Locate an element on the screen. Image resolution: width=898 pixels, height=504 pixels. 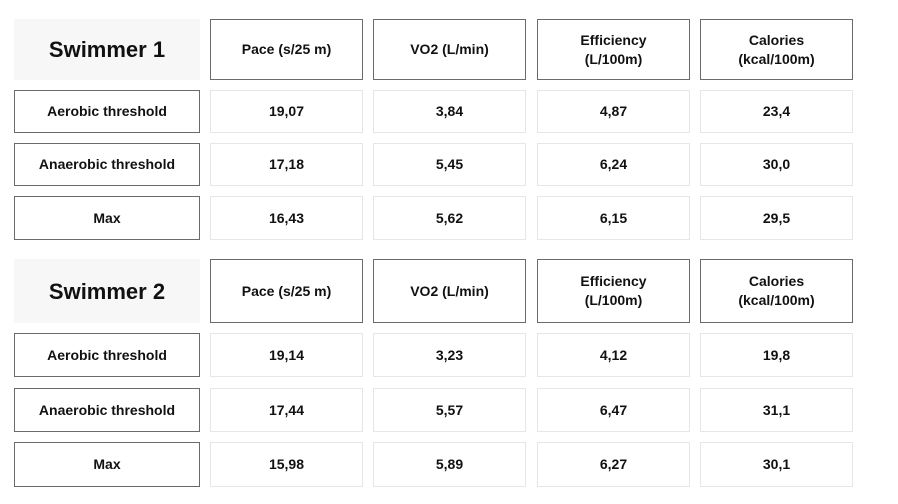
data-cell: 30,0 is located at coordinates (776, 164).